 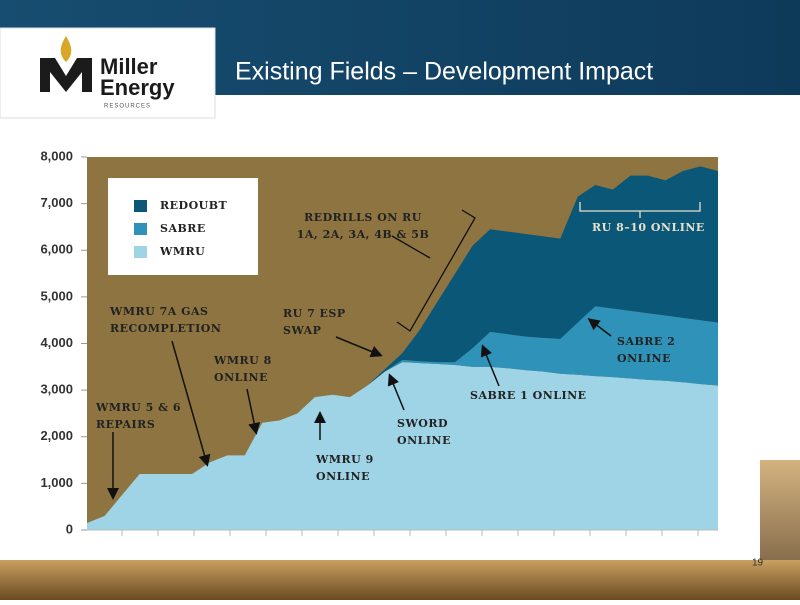 I want to click on bracket-tick, so click(x=411, y=247).